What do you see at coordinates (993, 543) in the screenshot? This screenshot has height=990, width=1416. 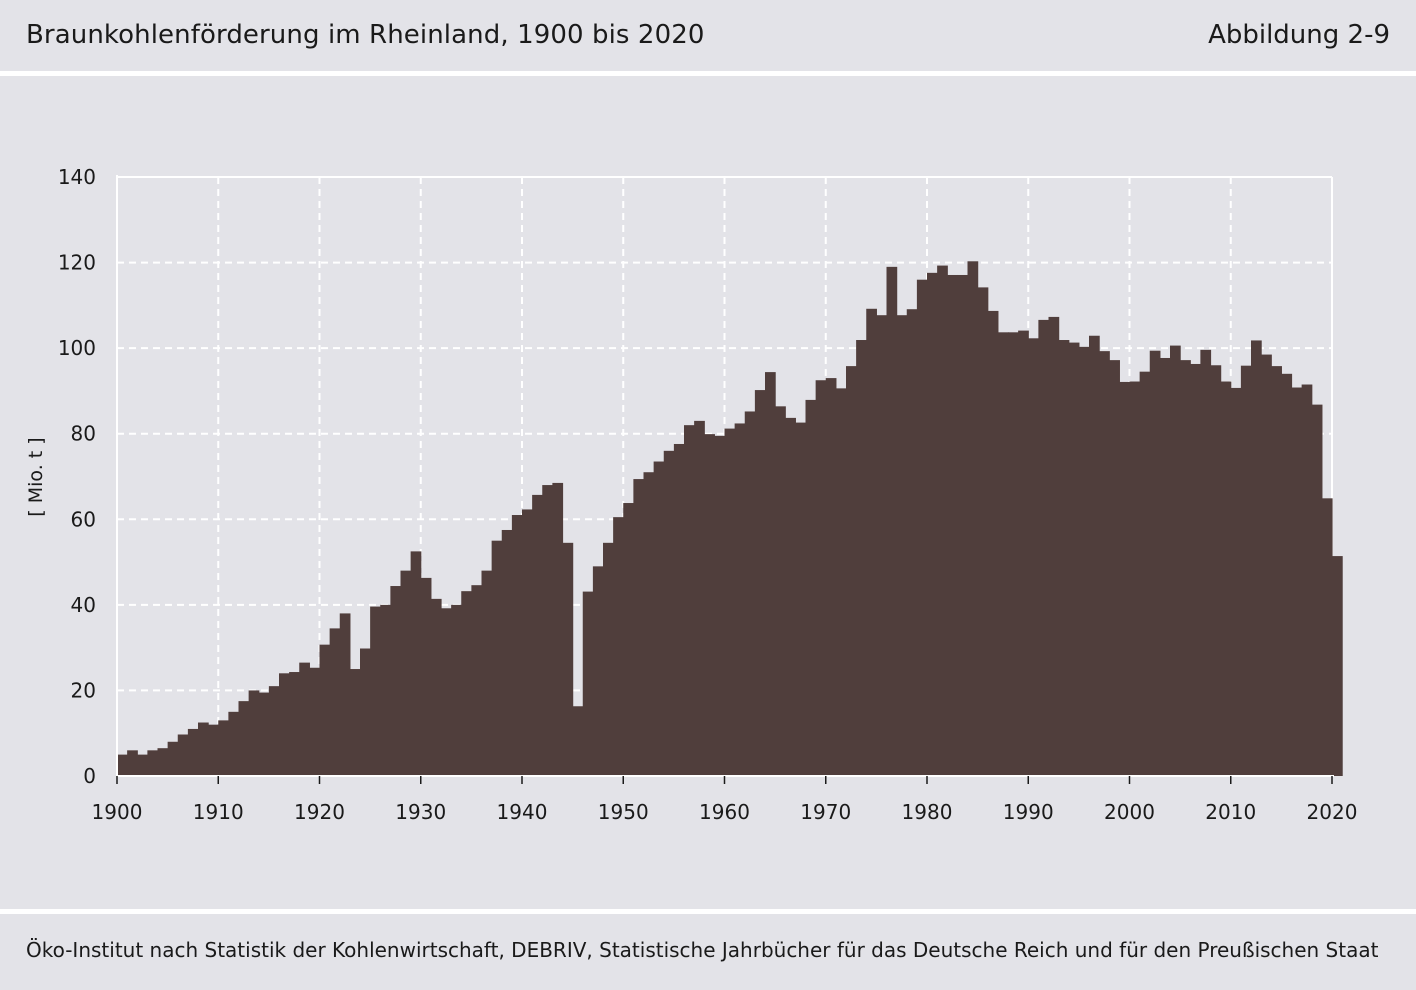 I see `bar-1986` at bounding box center [993, 543].